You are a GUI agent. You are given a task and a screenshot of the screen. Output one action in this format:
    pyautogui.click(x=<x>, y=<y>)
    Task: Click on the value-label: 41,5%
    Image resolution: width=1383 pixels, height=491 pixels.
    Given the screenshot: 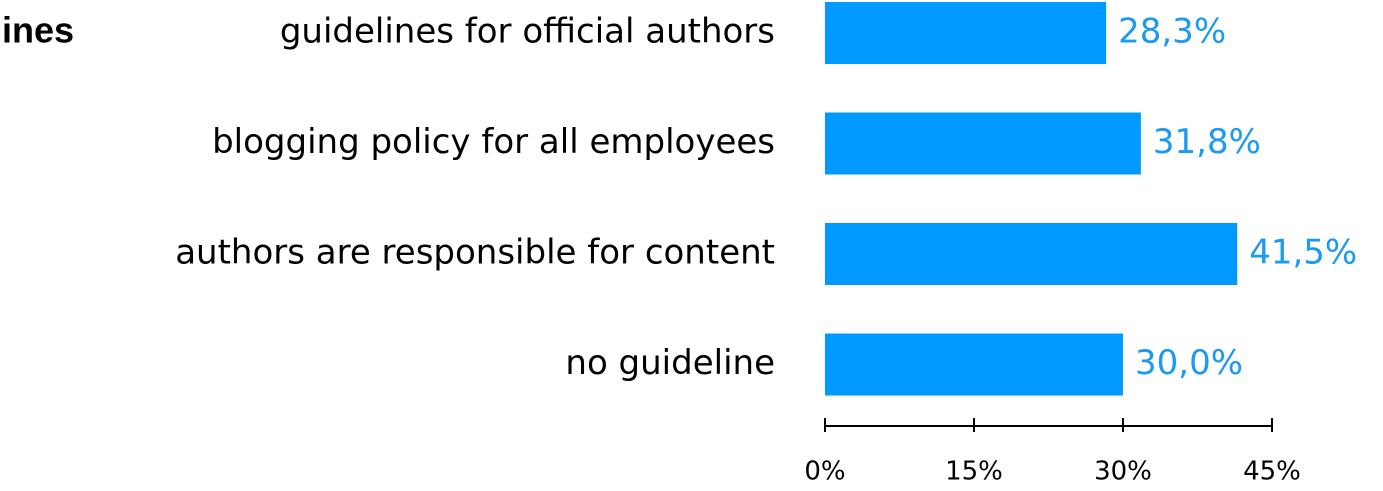 What is the action you would take?
    pyautogui.click(x=1303, y=253)
    